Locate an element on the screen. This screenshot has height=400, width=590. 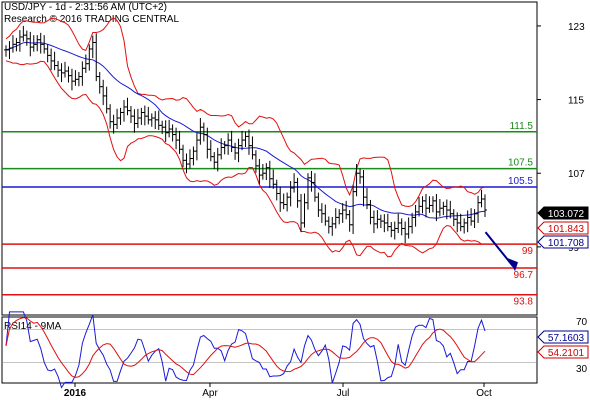
y-tick-label: 123 is located at coordinates (576, 27).